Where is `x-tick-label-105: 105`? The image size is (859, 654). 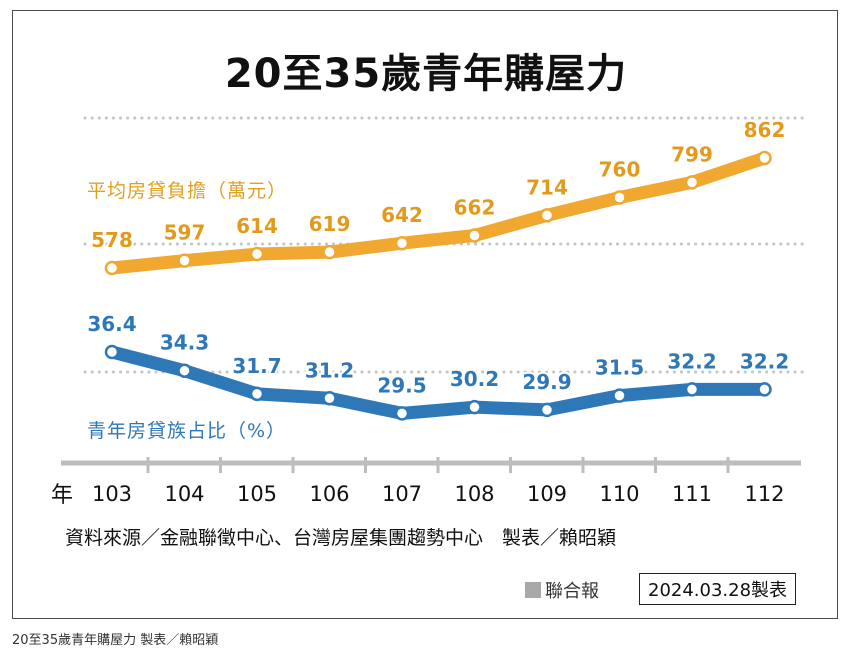
x-tick-label-105: 105 is located at coordinates (257, 494).